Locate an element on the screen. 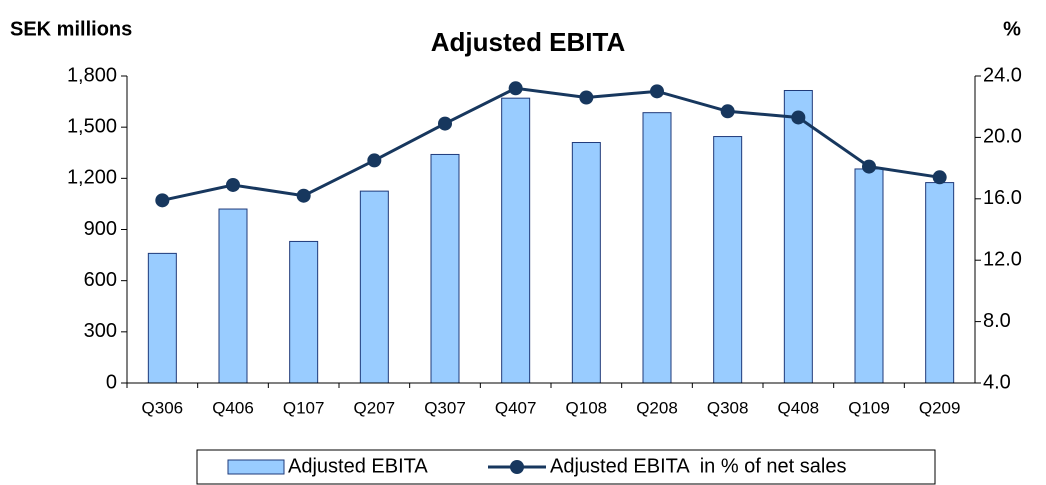 The image size is (1046, 485). x-tick-label: Q108 is located at coordinates (587, 407).